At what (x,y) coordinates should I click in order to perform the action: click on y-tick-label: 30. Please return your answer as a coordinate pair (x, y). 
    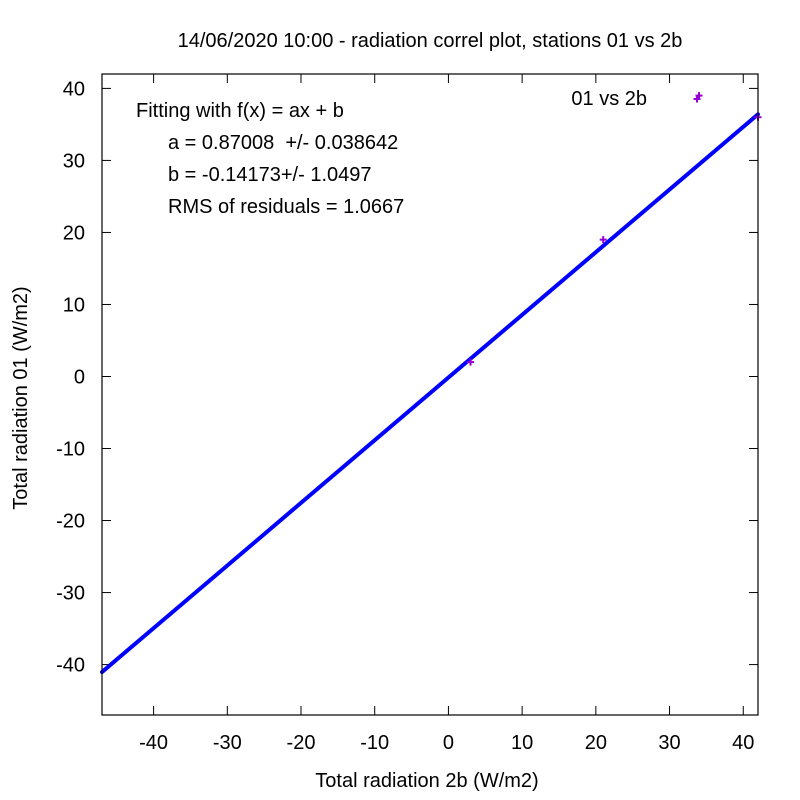
    Looking at the image, I should click on (74, 161).